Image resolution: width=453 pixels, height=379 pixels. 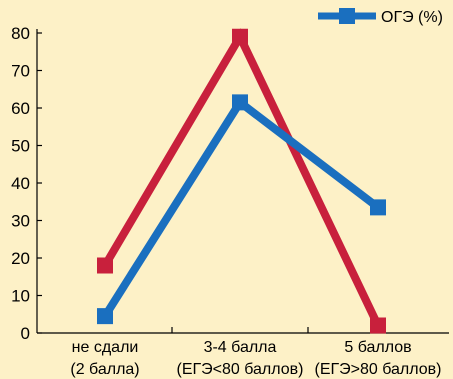 I want to click on y-tick-label: 40, so click(x=20, y=183).